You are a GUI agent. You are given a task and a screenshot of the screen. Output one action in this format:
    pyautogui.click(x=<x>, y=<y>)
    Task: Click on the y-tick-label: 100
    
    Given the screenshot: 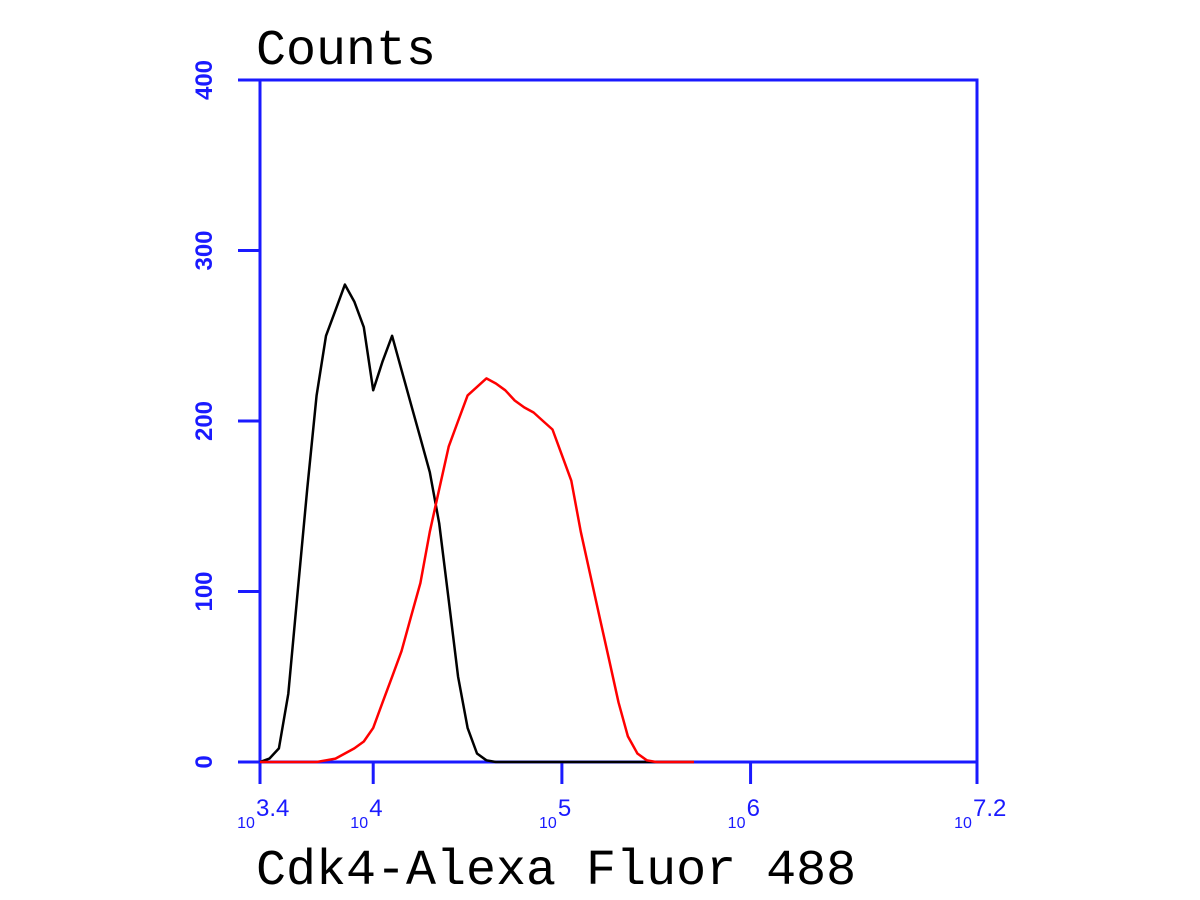 What is the action you would take?
    pyautogui.click(x=204, y=591)
    